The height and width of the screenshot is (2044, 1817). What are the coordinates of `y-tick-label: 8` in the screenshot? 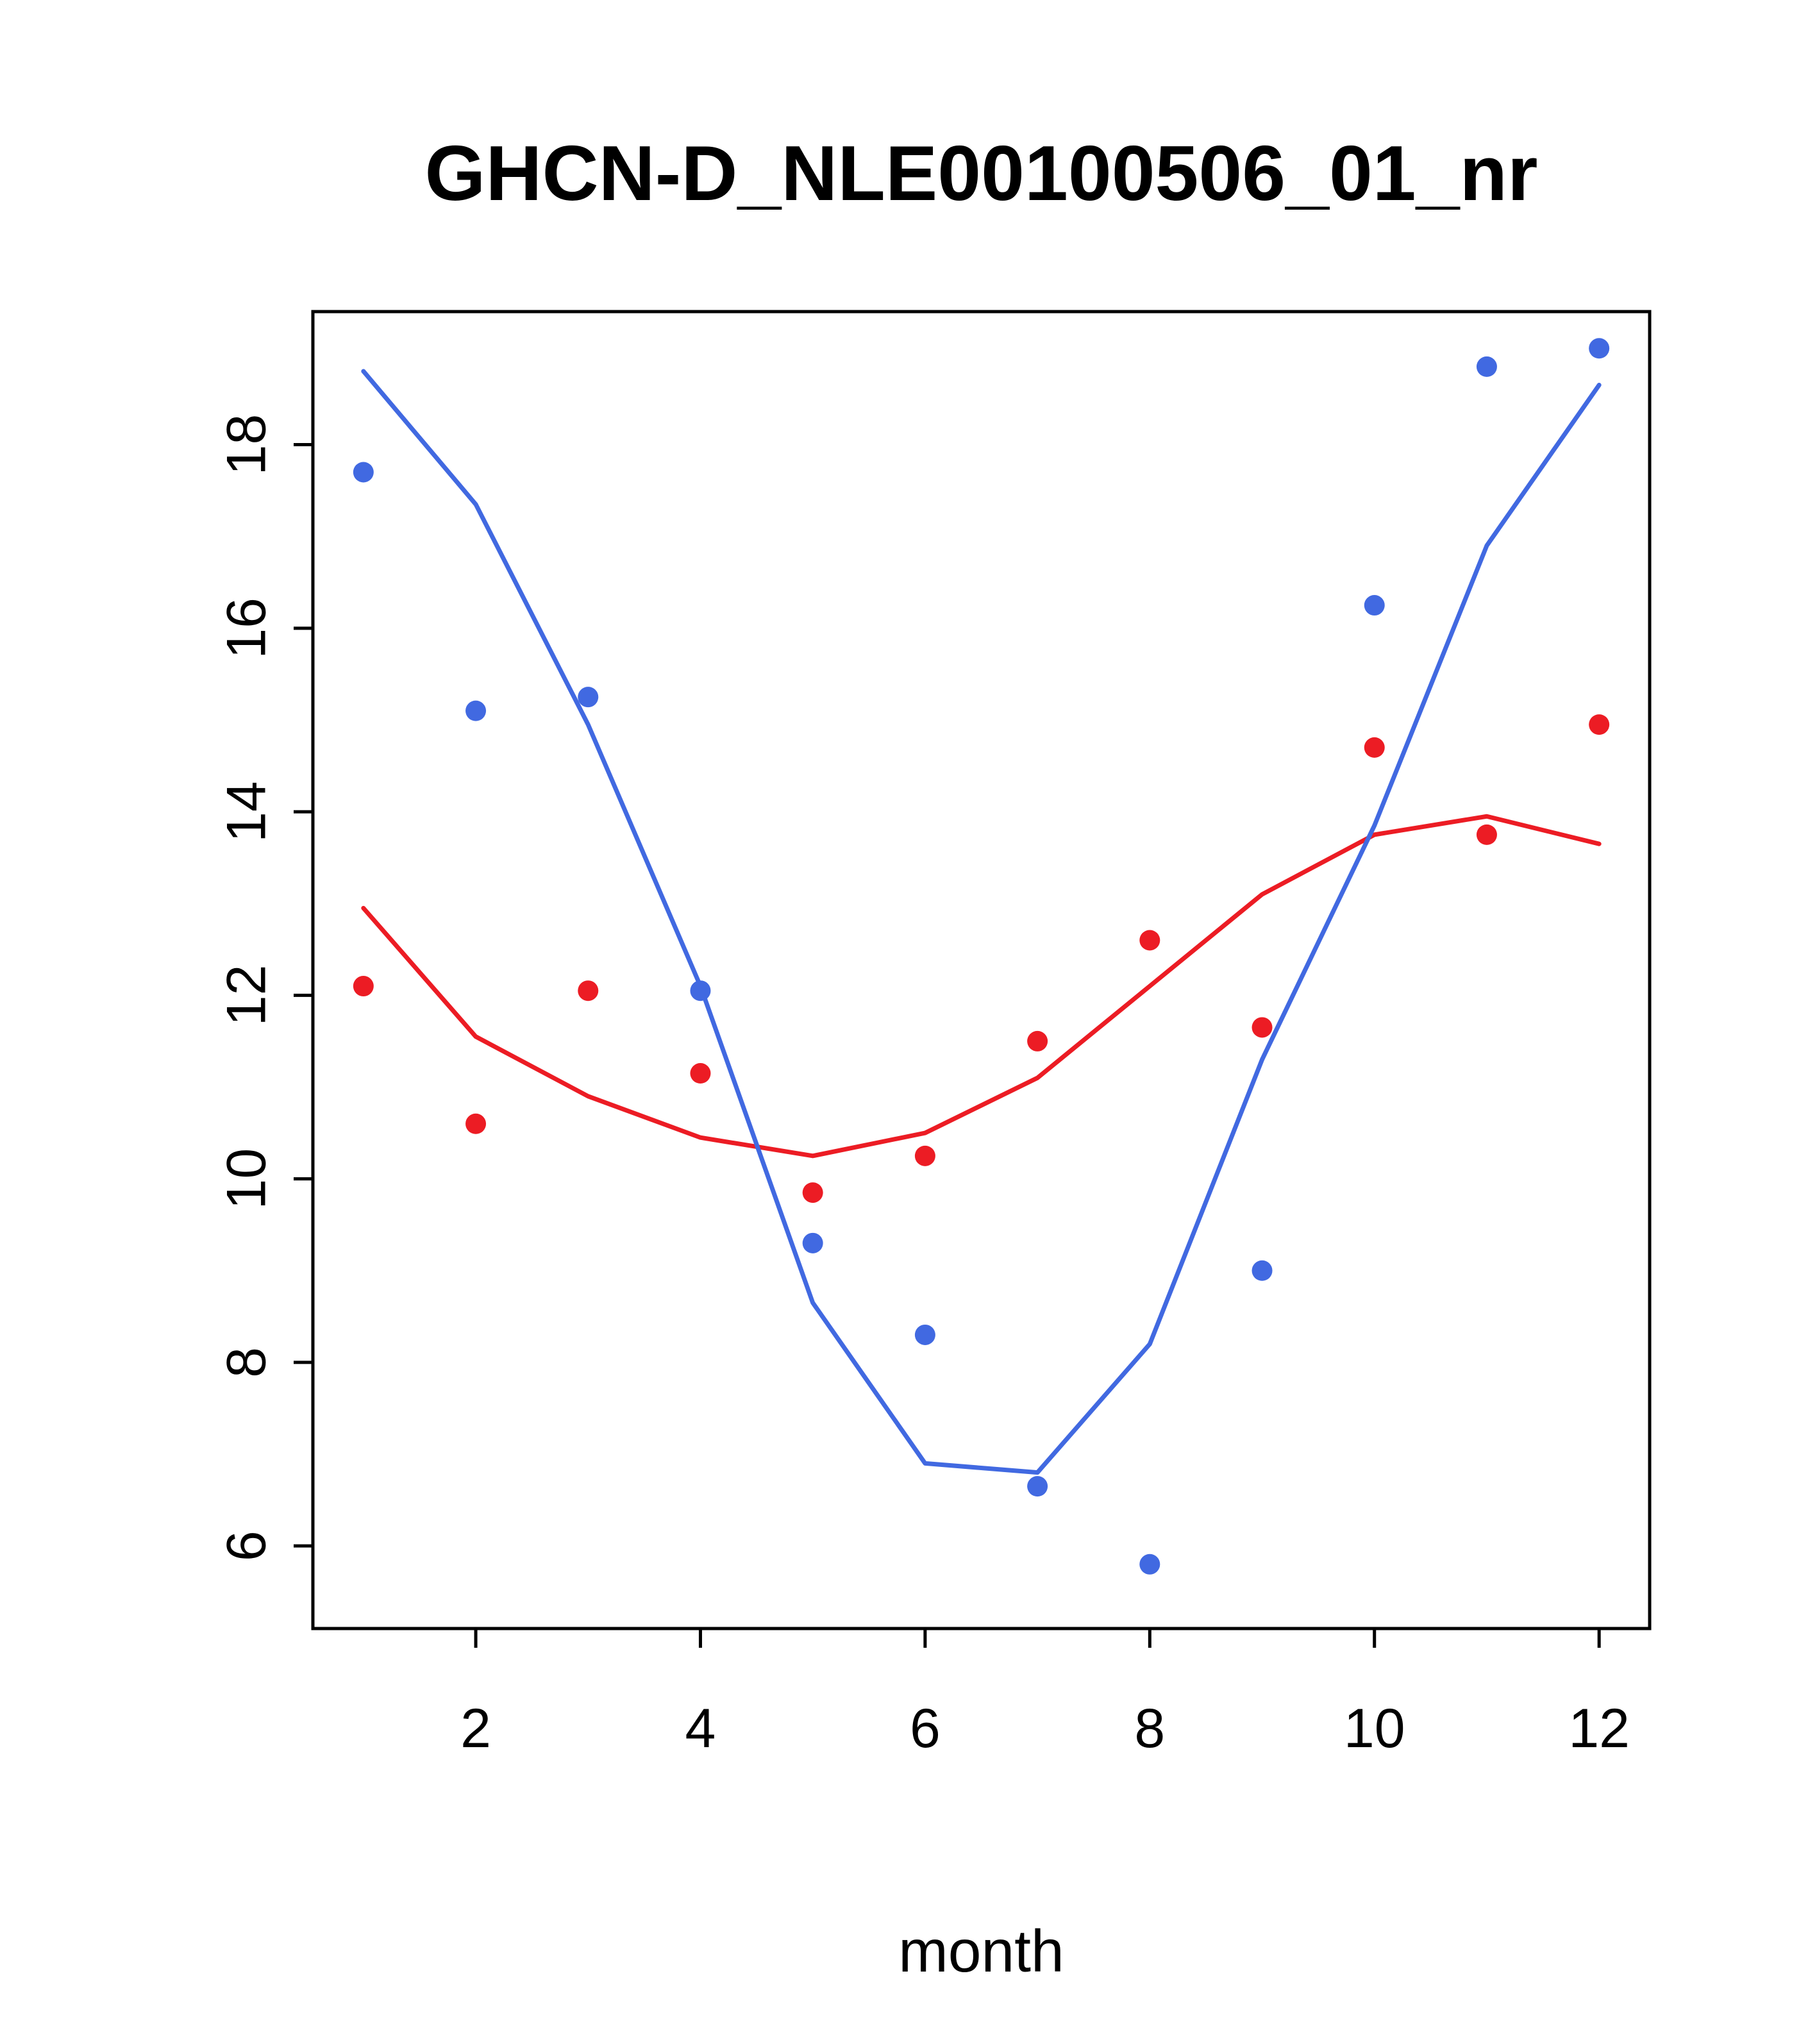 It's located at (246, 1363).